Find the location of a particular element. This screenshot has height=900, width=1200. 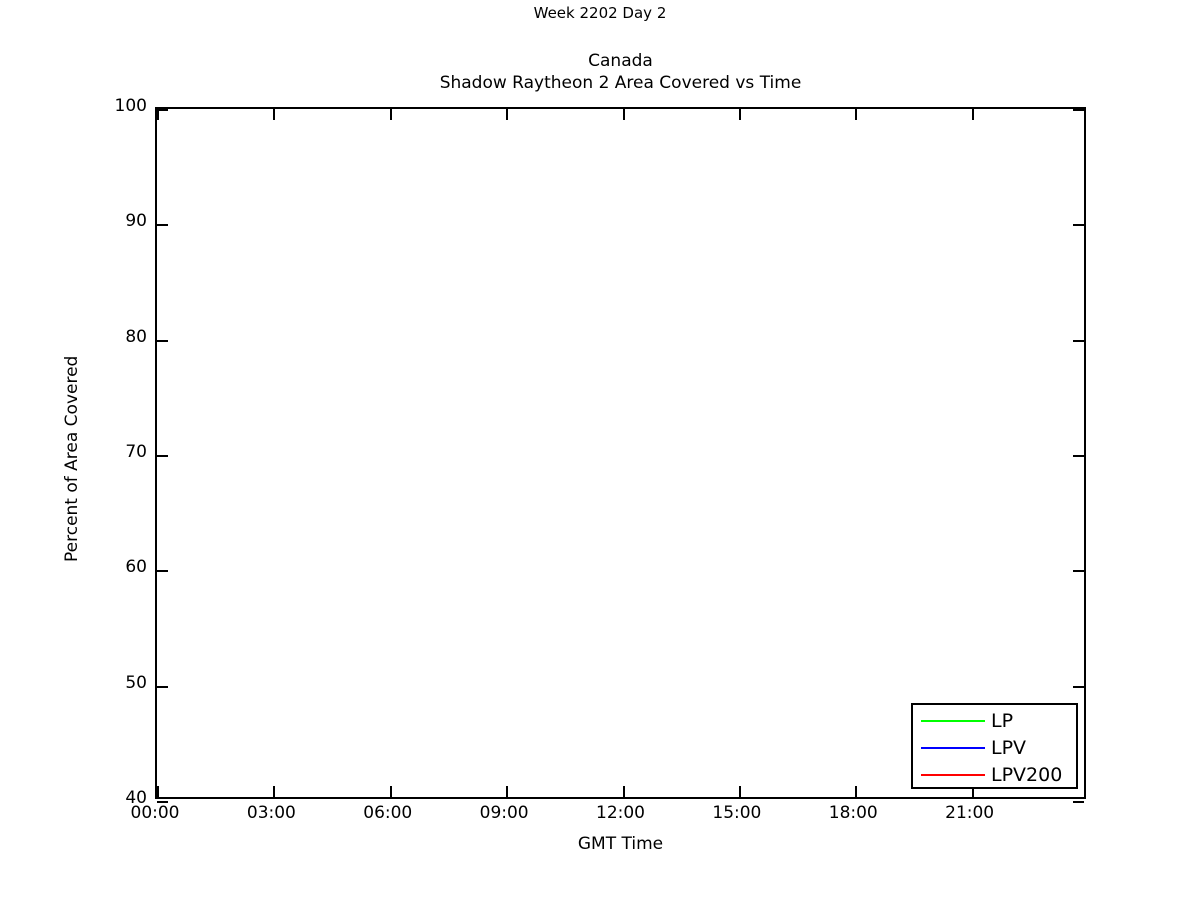

figure-header: Week 2202 Day 2 is located at coordinates (600, 13).